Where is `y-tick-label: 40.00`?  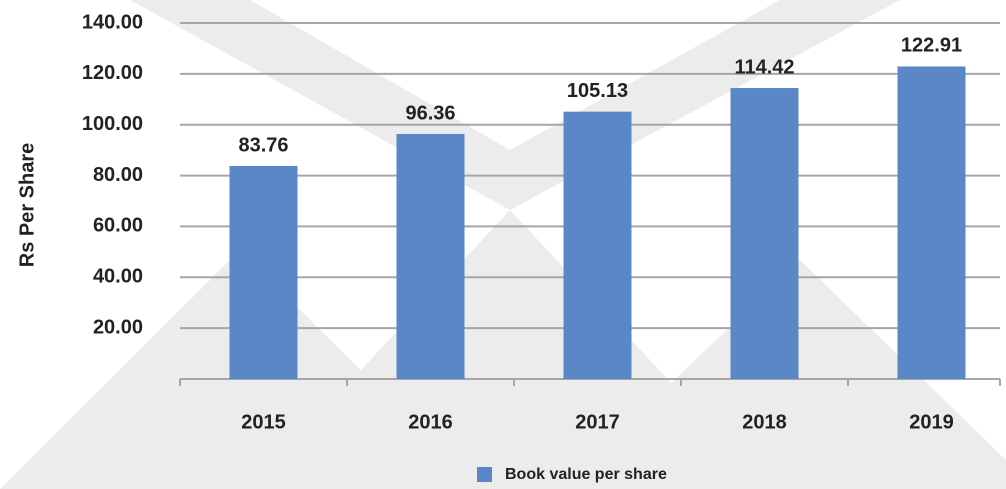 y-tick-label: 40.00 is located at coordinates (118, 277).